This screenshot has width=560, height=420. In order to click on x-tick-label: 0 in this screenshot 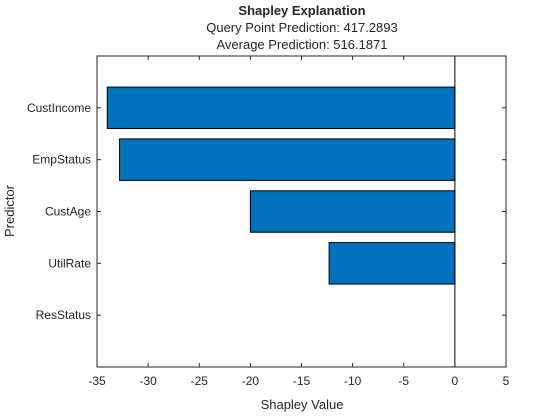, I will do `click(455, 381)`.